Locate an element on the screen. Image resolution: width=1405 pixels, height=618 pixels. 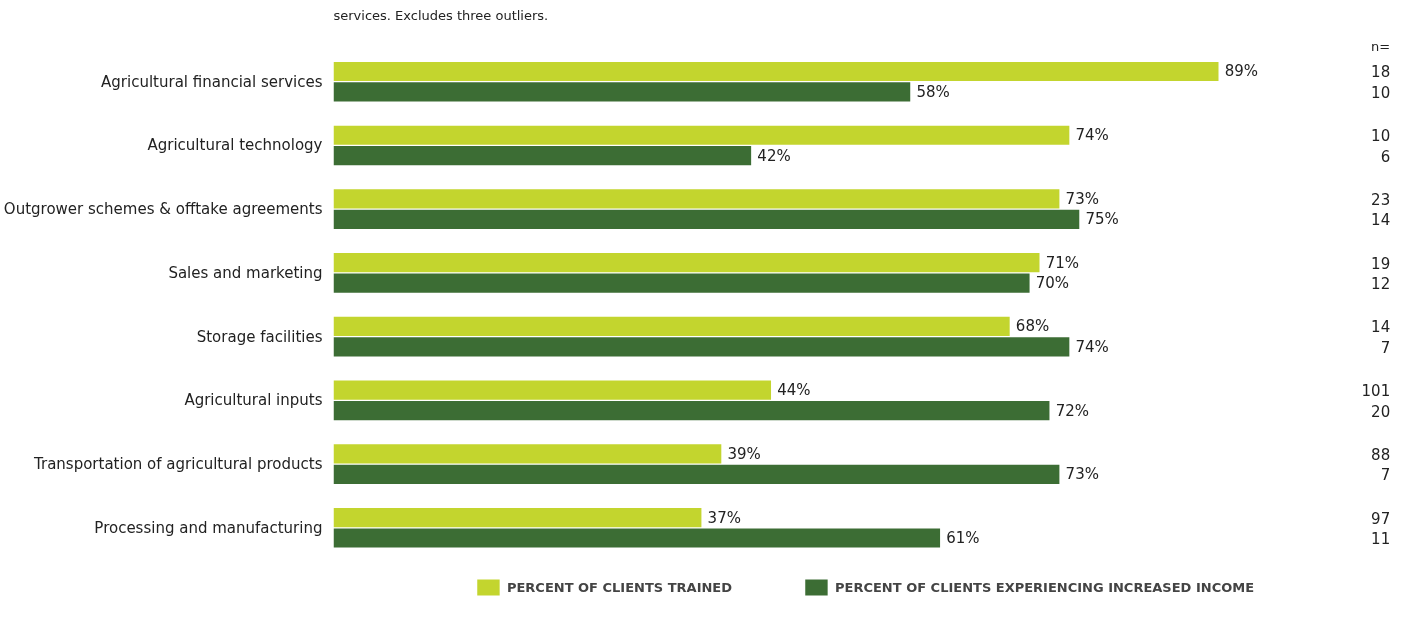
chart-subtitle: services. Excludes three outliers. is located at coordinates (441, 15).